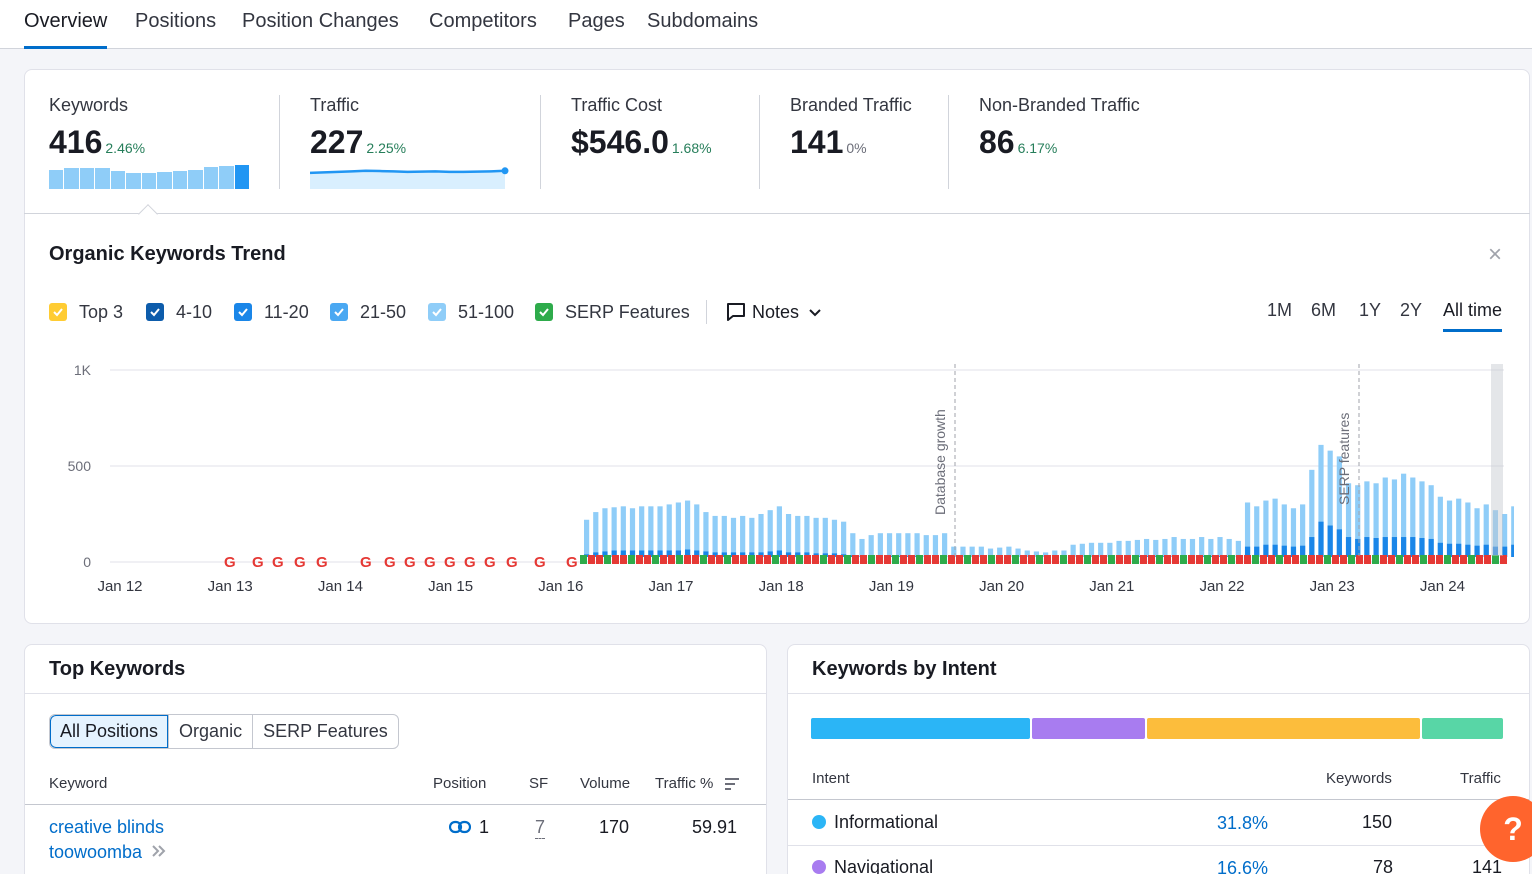 The width and height of the screenshot is (1532, 874). Describe the element at coordinates (176, 21) in the screenshot. I see `tab-positions: Positions` at that location.